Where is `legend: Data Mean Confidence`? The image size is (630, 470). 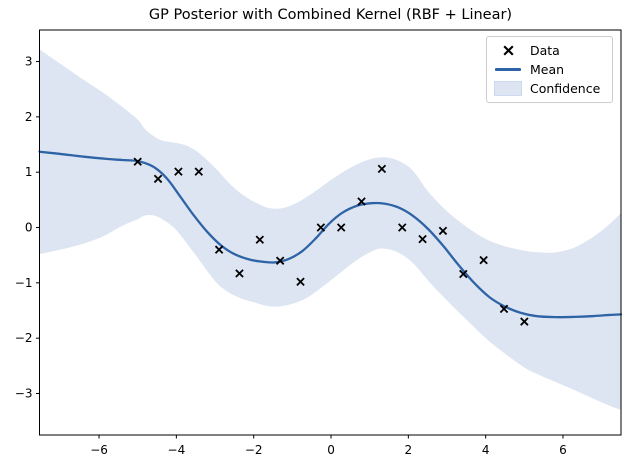 legend: Data Mean Confidence is located at coordinates (549, 69).